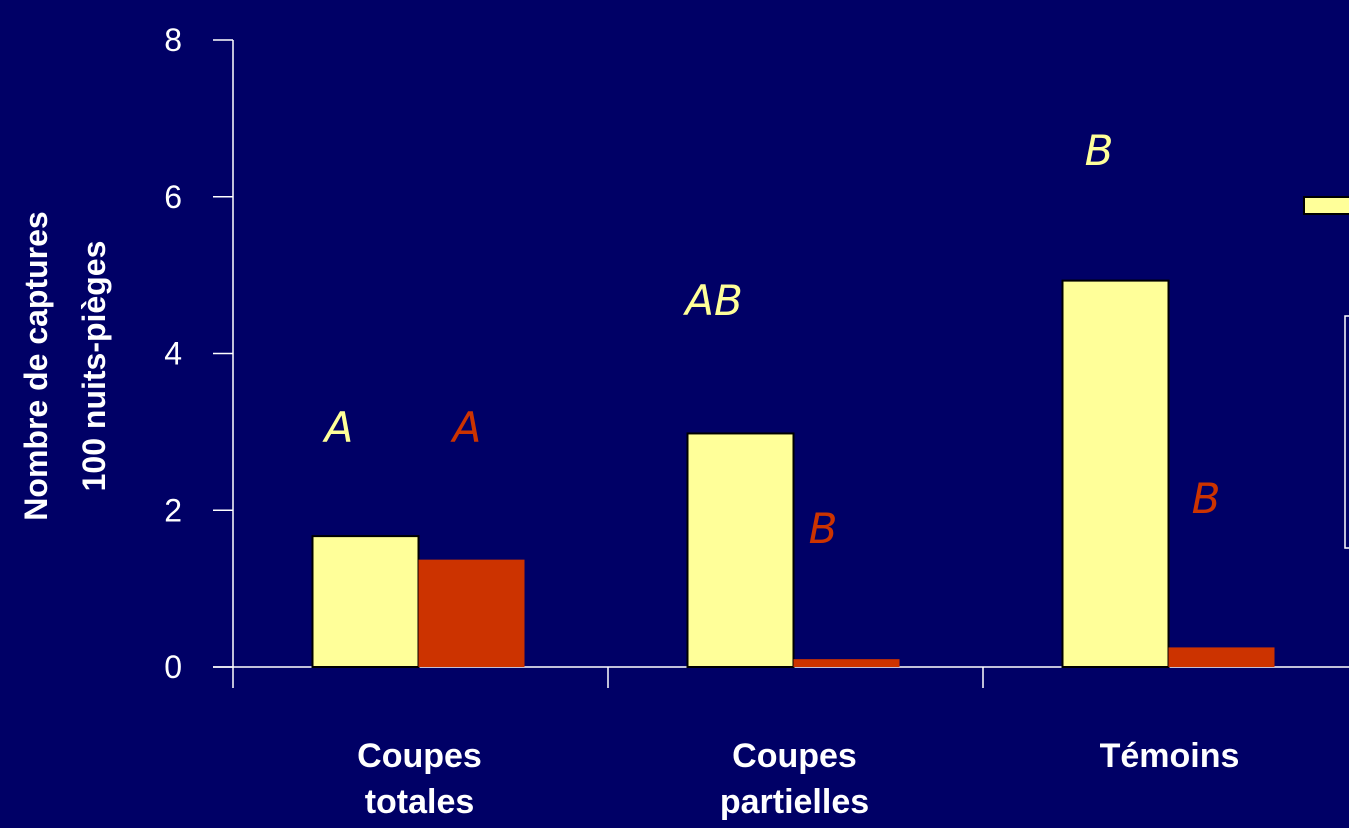 This screenshot has width=1349, height=828. What do you see at coordinates (1347, 432) in the screenshot?
I see `legend-box` at bounding box center [1347, 432].